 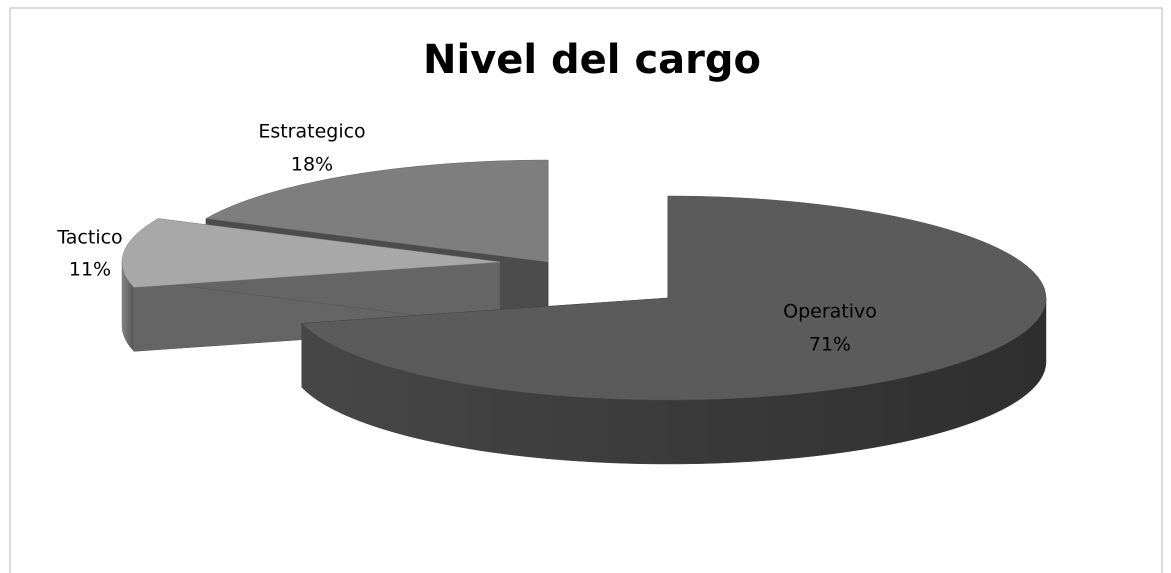 What do you see at coordinates (89, 238) in the screenshot?
I see `slice-label: Tactico` at bounding box center [89, 238].